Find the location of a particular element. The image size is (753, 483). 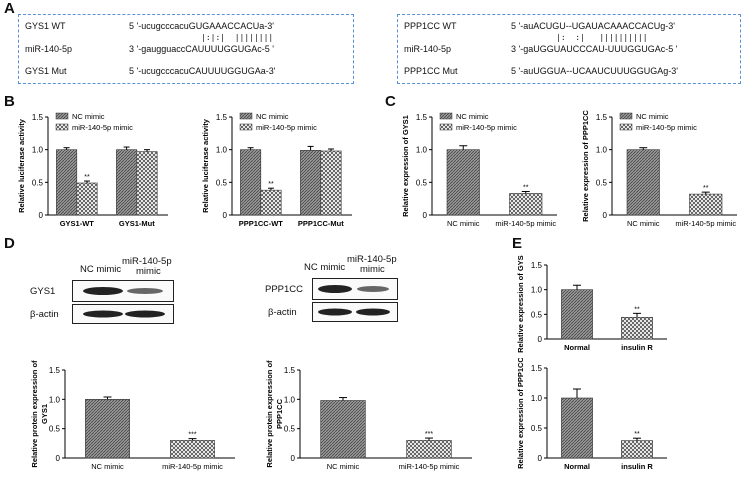

seq-name: GYS1 WT is located at coordinates (45, 26).